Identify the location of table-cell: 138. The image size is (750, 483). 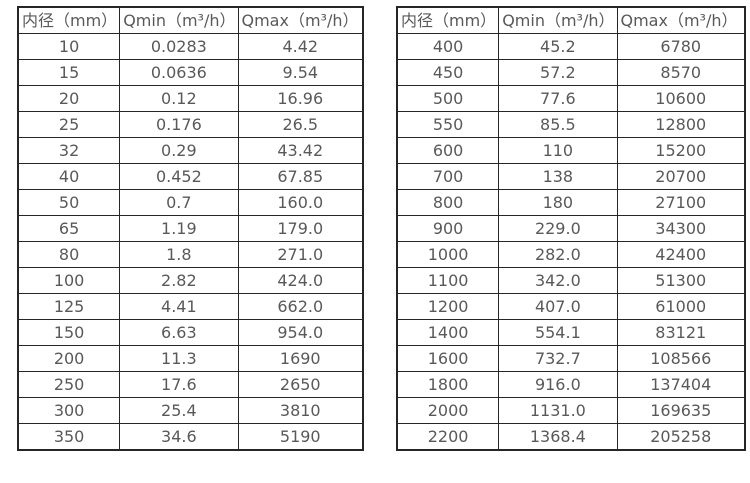
(558, 176).